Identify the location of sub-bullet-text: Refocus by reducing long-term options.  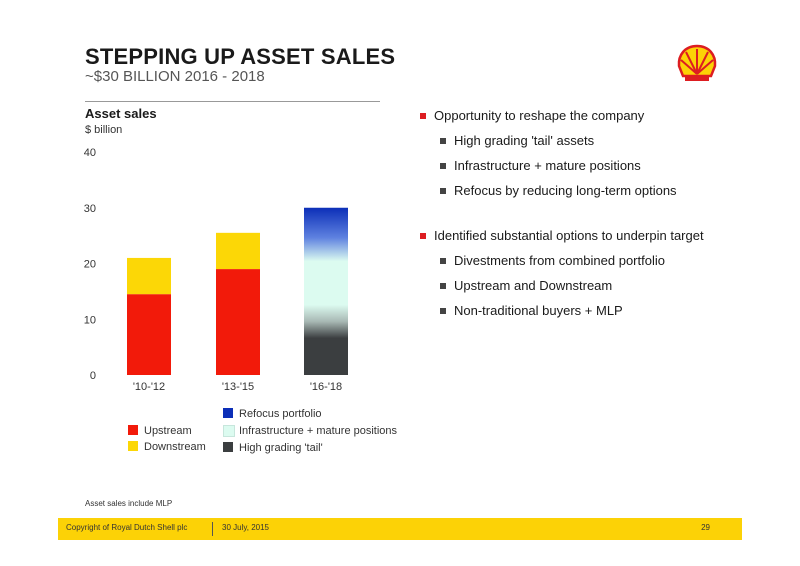
(565, 190).